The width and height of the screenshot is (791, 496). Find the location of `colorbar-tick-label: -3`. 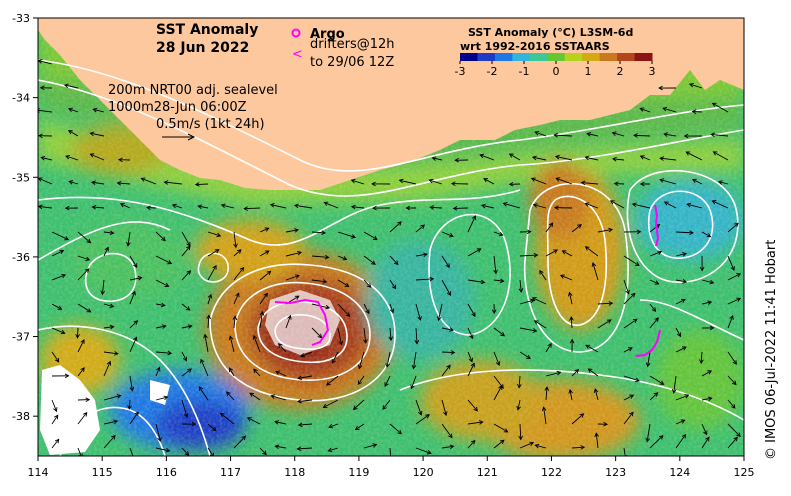

colorbar-tick-label: -3 is located at coordinates (460, 71).